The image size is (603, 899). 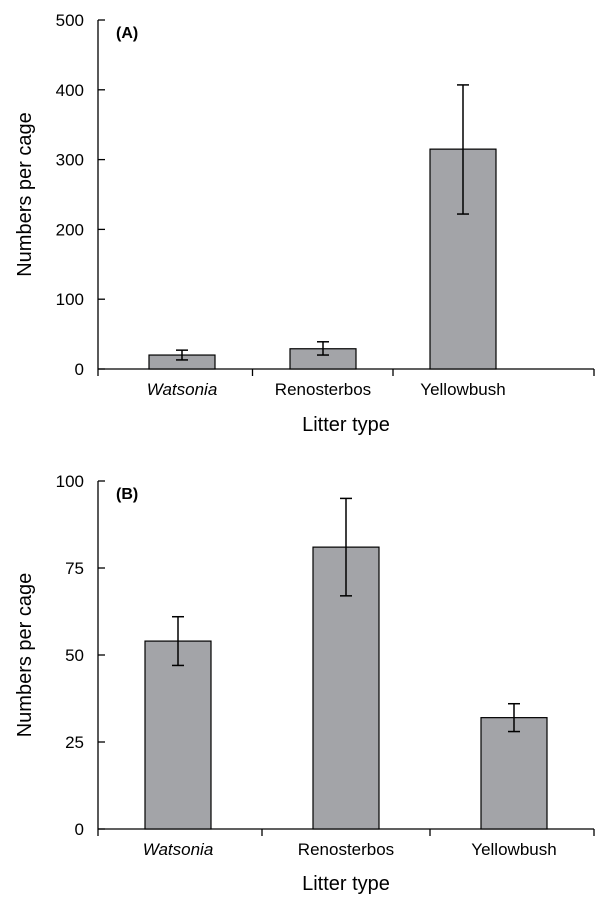 I want to click on y-tick-label: 400, so click(x=70, y=90).